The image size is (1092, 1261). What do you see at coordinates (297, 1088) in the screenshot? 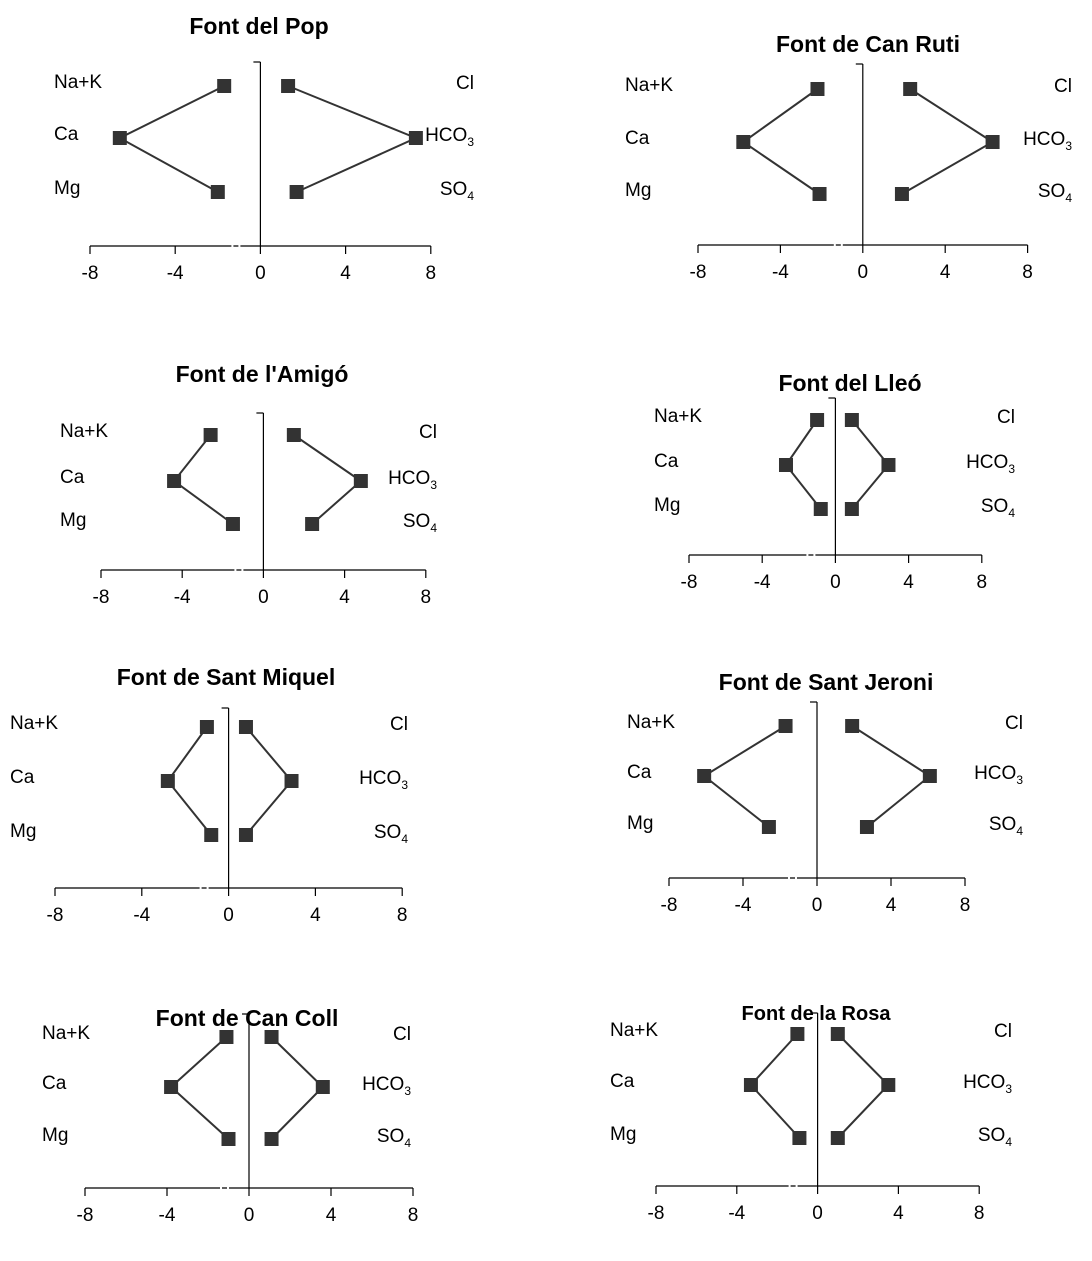
I see `anion-series-line` at bounding box center [297, 1088].